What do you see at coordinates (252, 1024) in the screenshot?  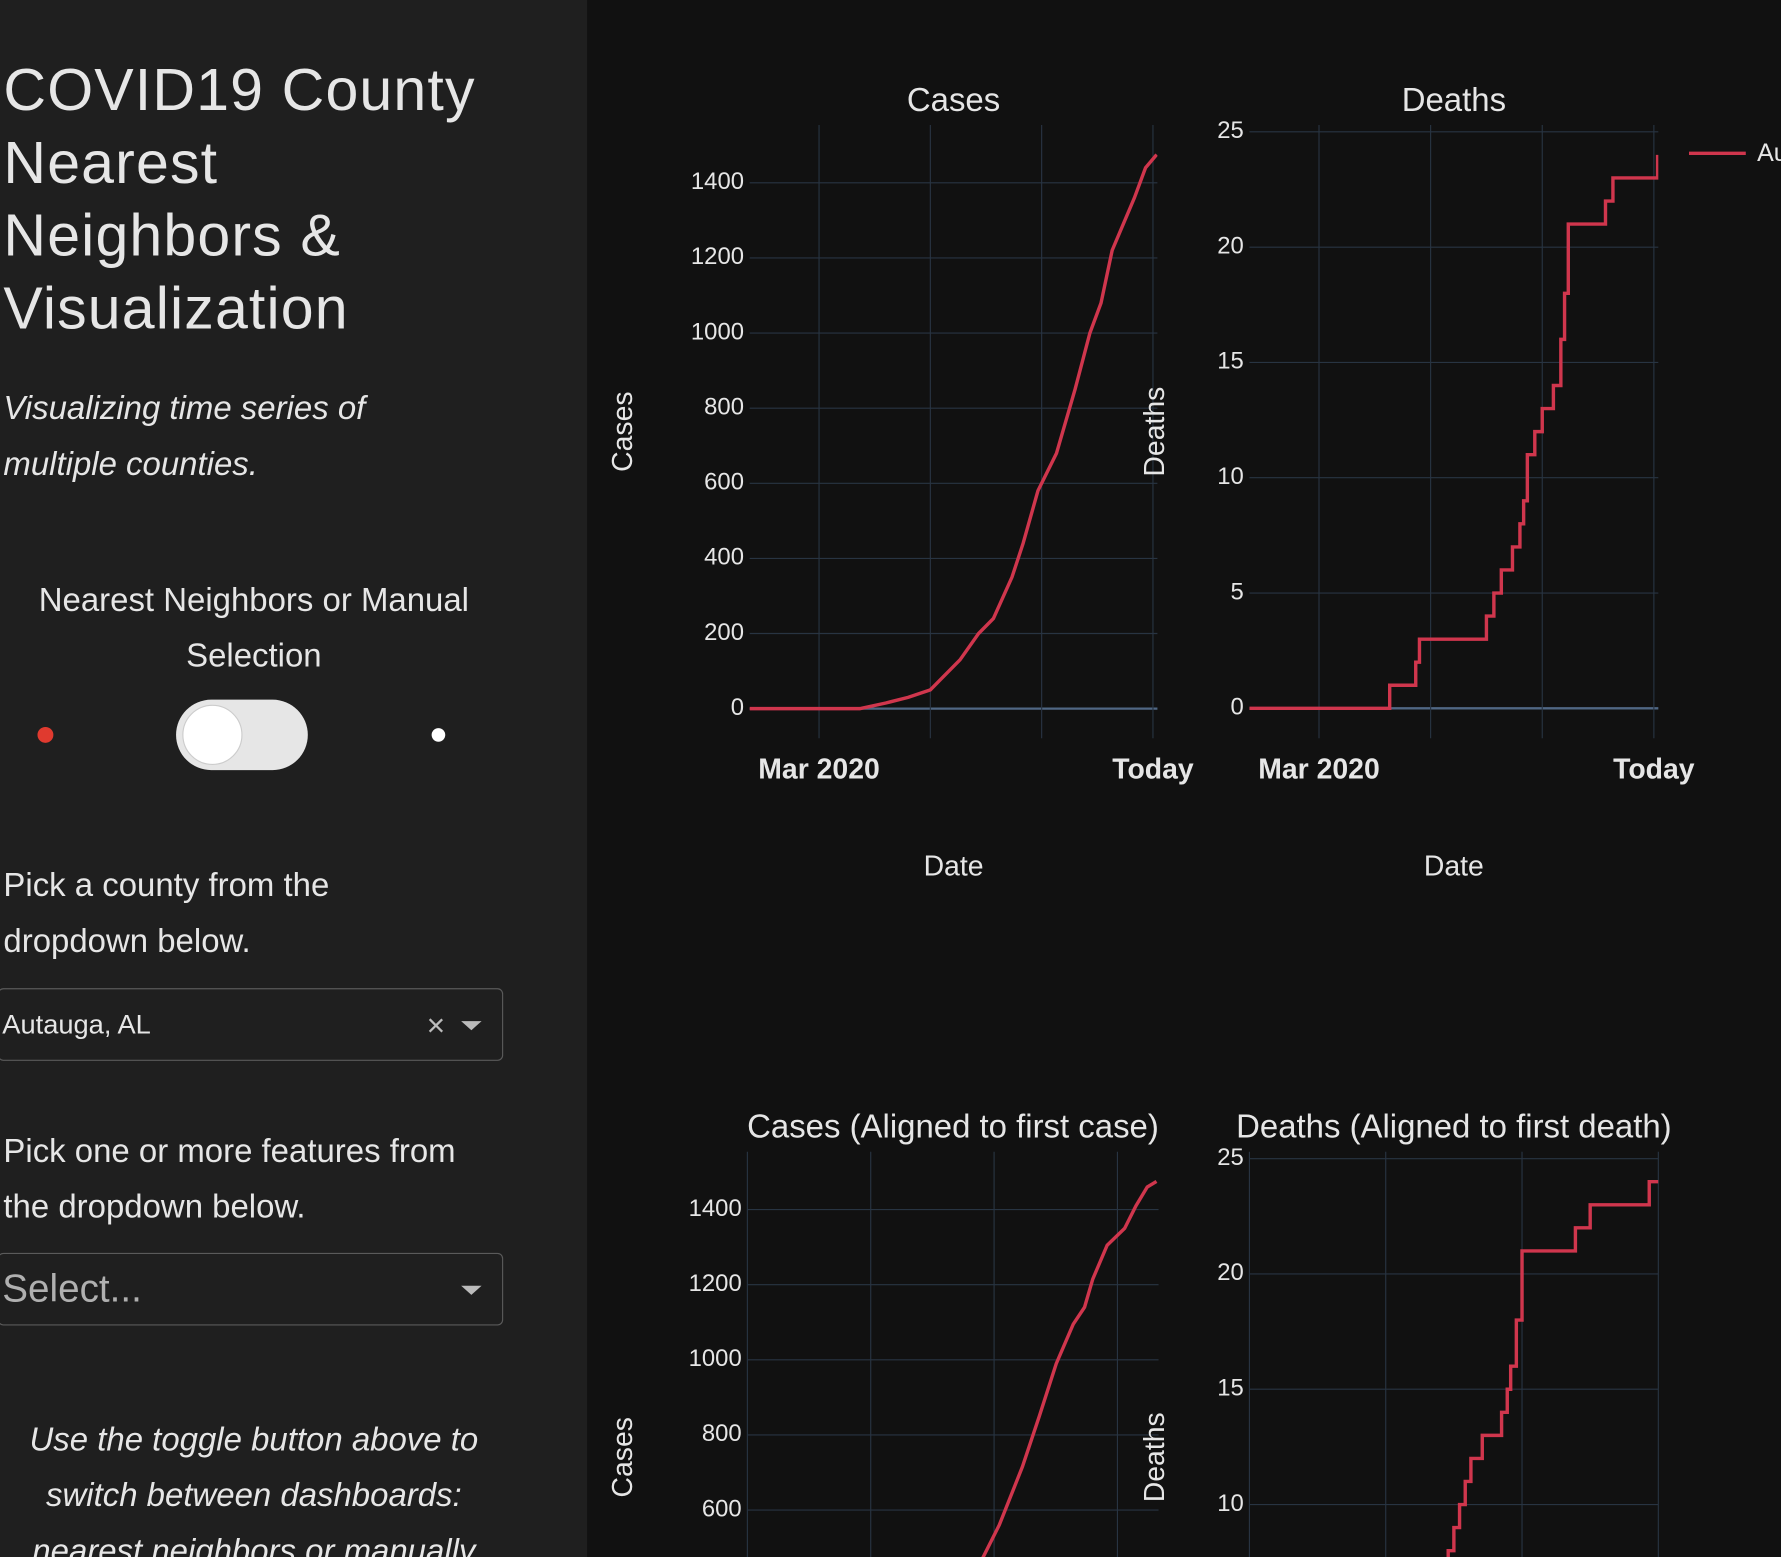 I see `county-dropdown: Autauga, AL ×` at bounding box center [252, 1024].